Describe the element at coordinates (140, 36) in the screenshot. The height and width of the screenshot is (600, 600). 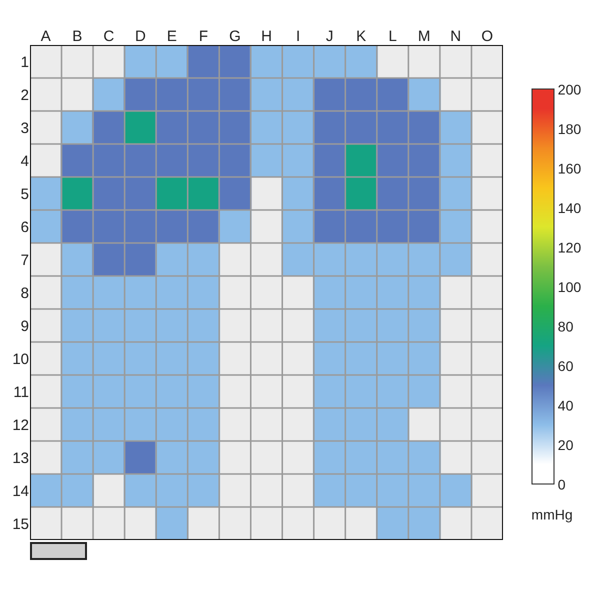
I see `x-tick-label: D` at that location.